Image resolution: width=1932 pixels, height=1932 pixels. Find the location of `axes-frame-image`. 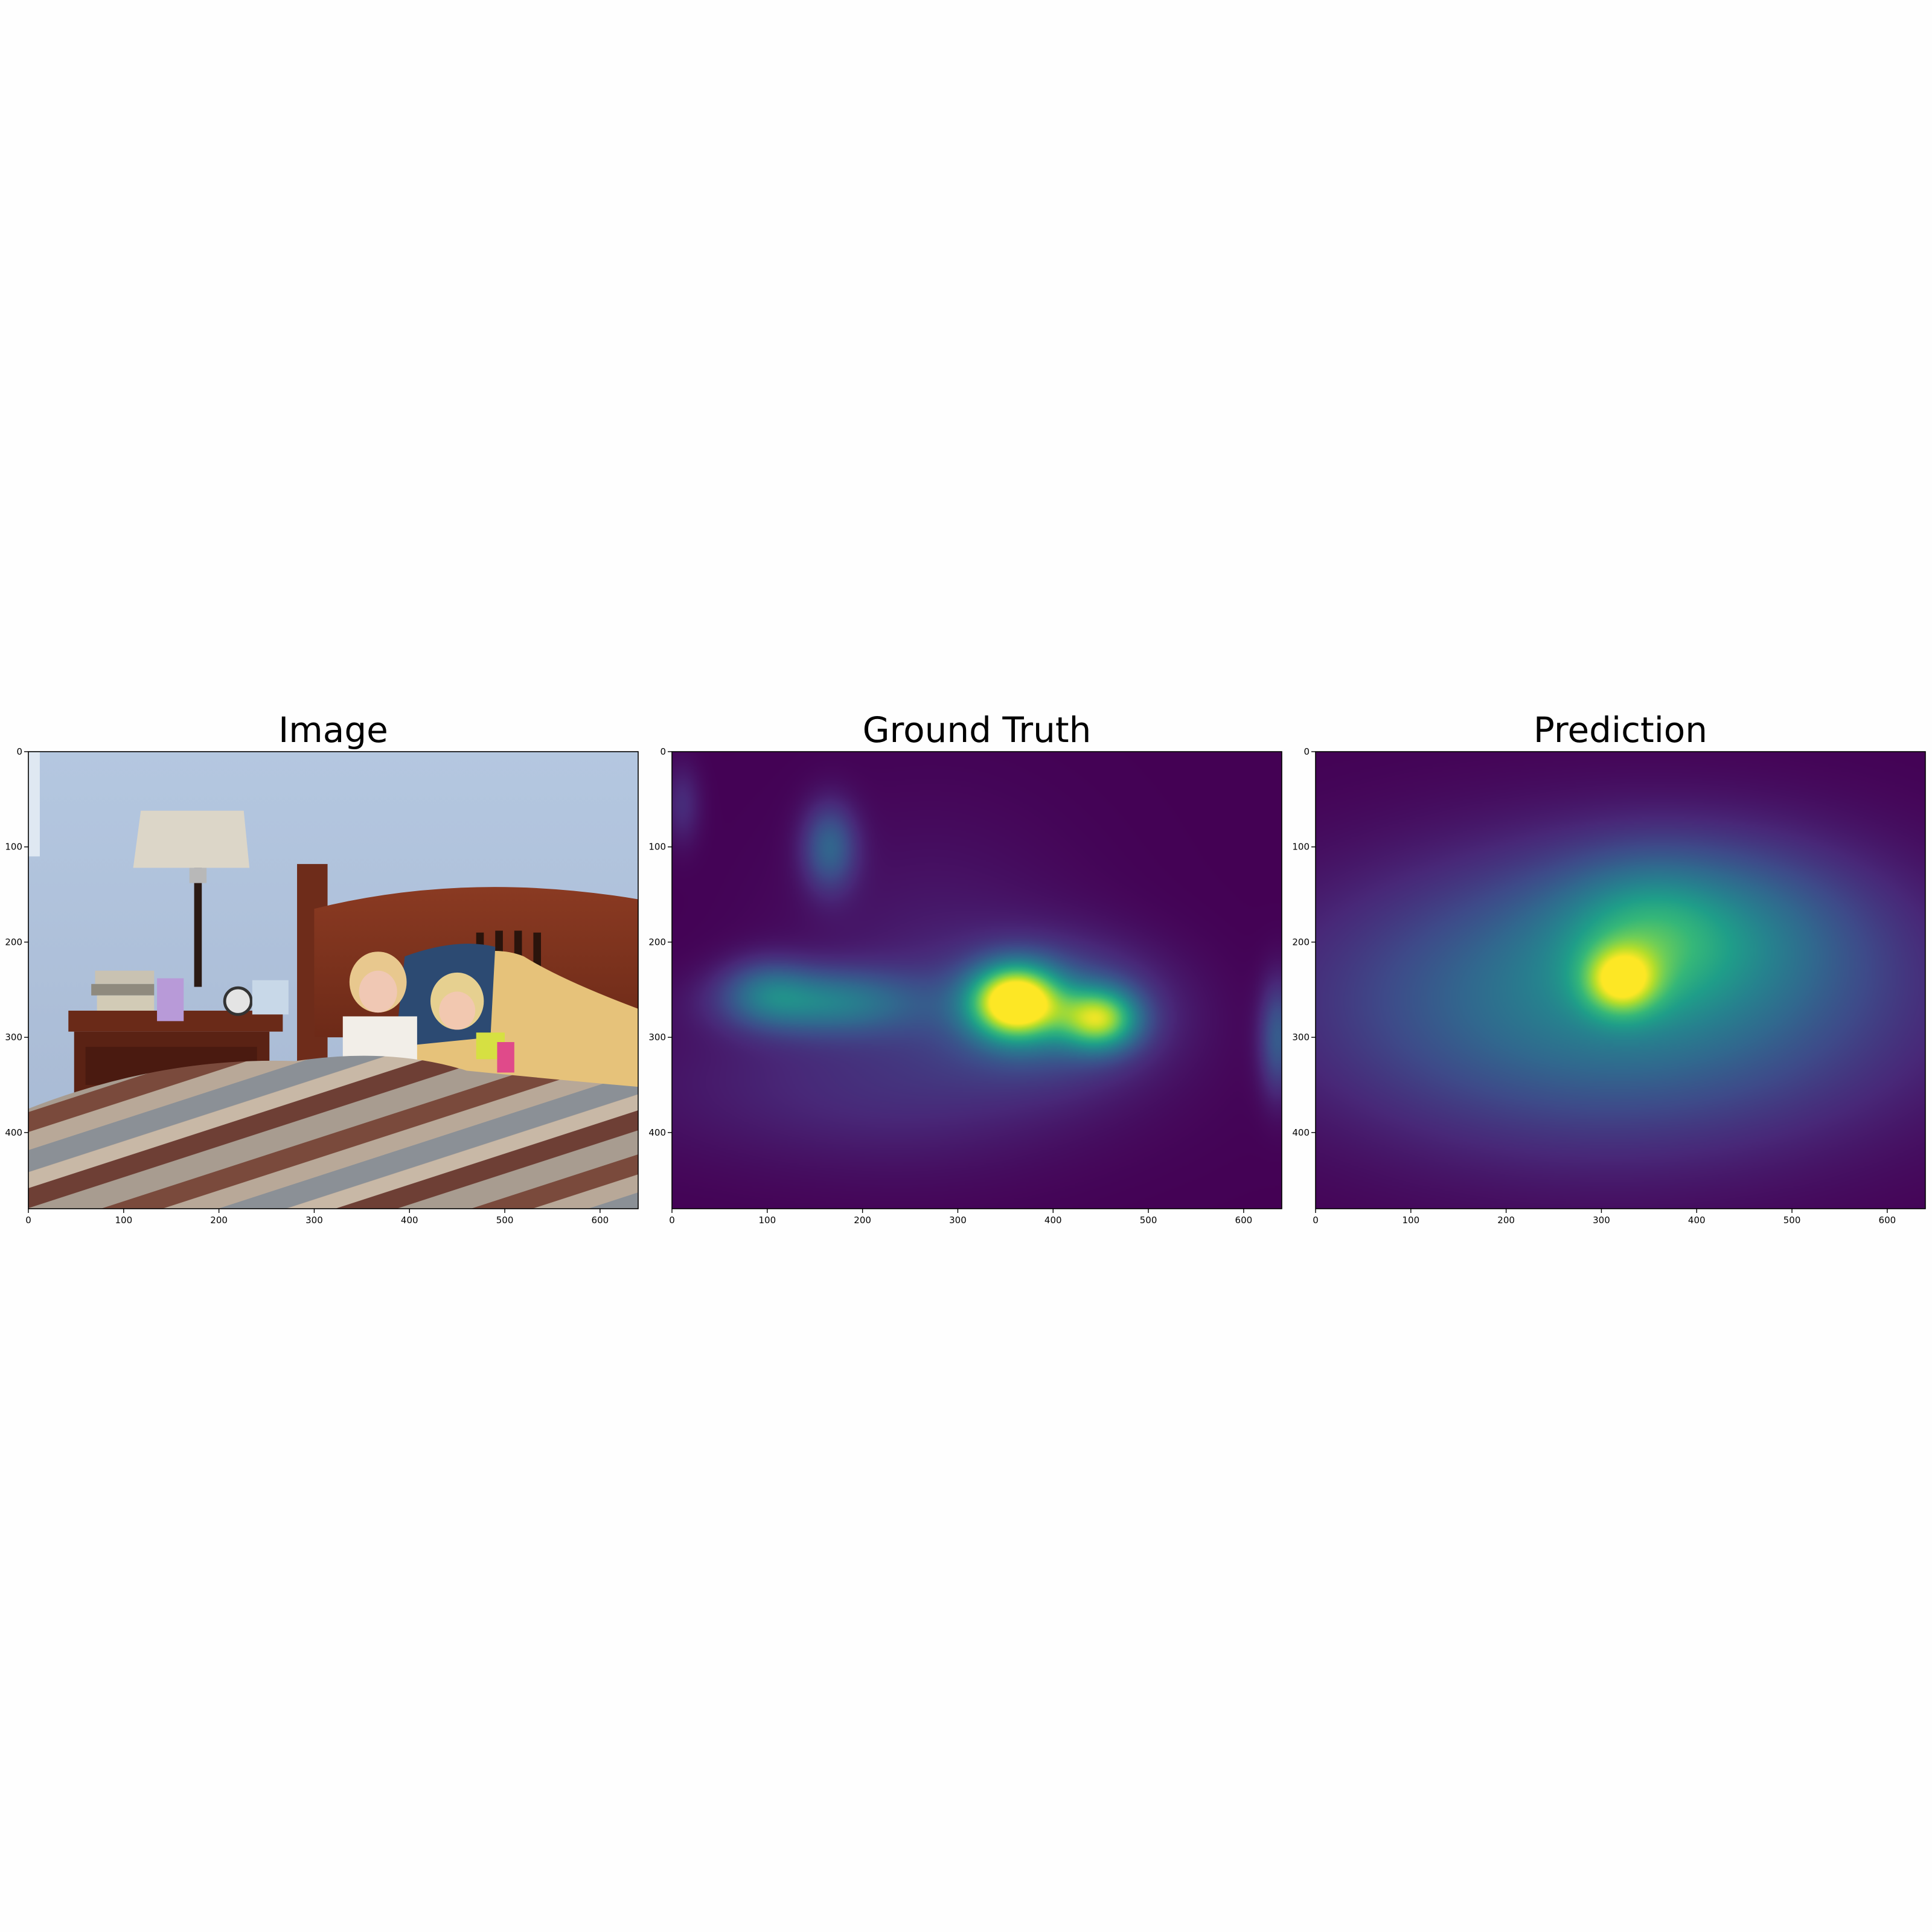

axes-frame-image is located at coordinates (333, 980).